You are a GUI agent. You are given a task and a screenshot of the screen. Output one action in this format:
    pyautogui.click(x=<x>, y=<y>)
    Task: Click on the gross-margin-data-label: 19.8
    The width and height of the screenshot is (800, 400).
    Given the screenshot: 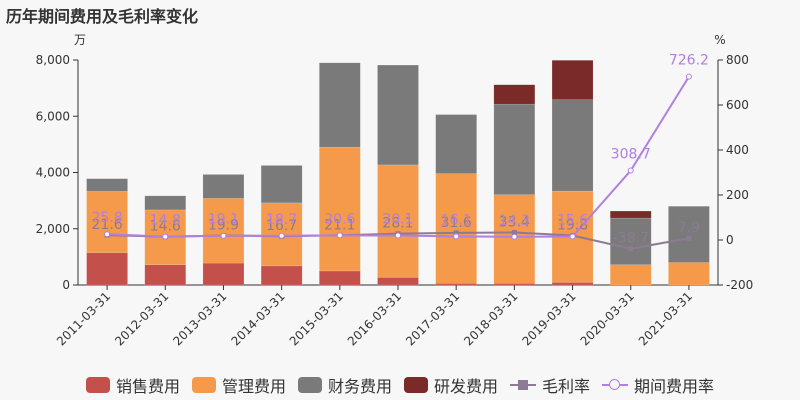 What is the action you would take?
    pyautogui.click(x=572, y=226)
    